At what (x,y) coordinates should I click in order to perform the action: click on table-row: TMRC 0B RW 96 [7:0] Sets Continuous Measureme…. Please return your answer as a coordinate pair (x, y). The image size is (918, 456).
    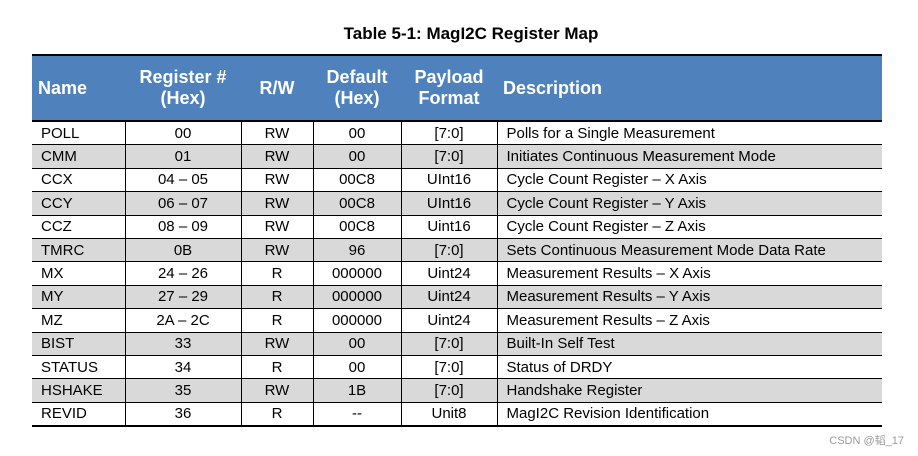
    Looking at the image, I should click on (457, 250).